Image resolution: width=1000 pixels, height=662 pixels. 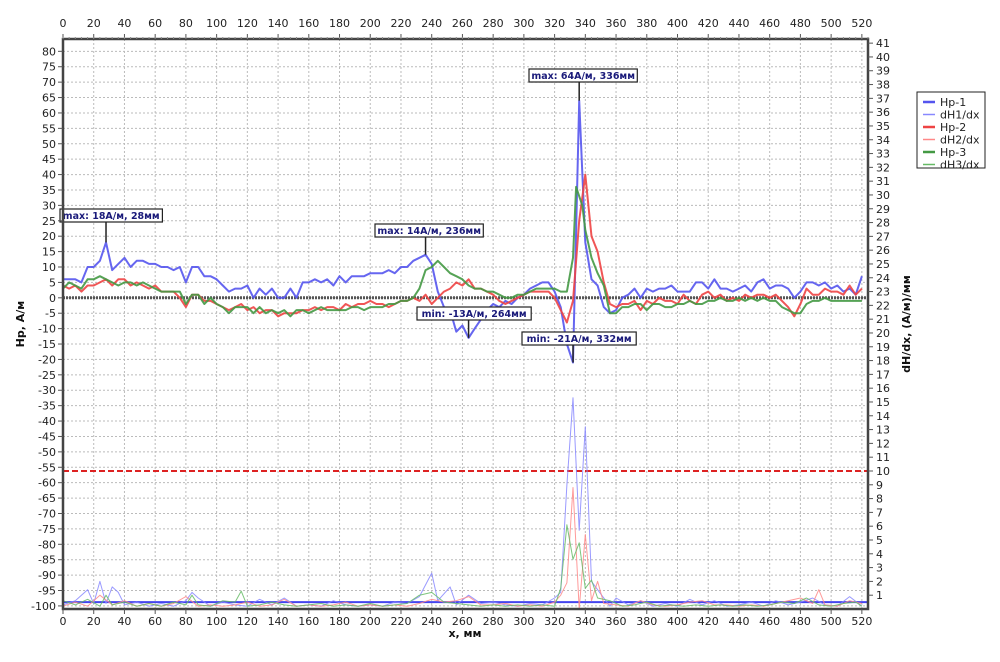 I want to click on legend-box, so click(x=951, y=130).